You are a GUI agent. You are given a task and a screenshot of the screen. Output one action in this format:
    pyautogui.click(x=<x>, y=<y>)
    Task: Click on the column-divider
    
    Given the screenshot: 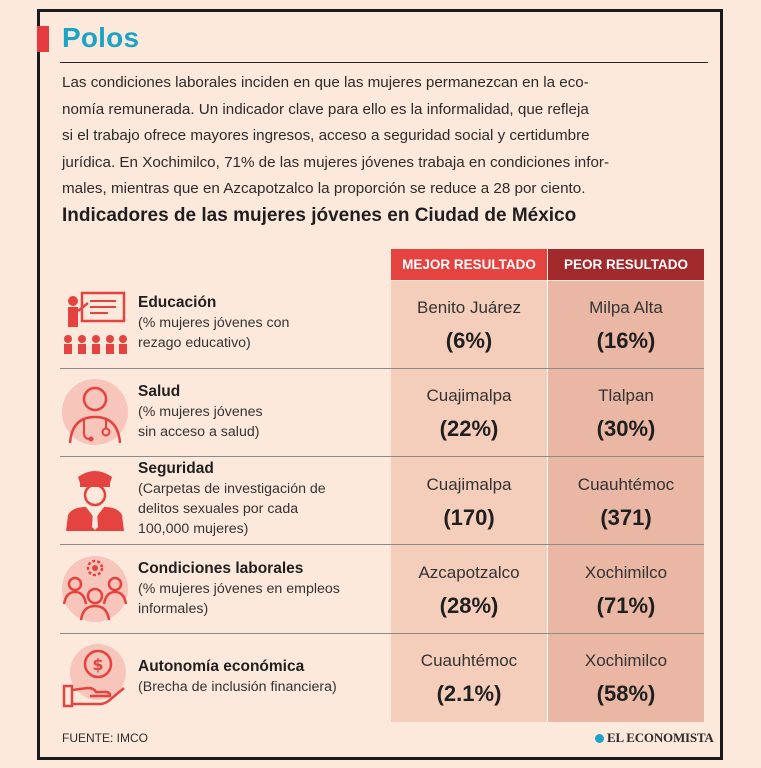 What is the action you would take?
    pyautogui.click(x=547, y=501)
    